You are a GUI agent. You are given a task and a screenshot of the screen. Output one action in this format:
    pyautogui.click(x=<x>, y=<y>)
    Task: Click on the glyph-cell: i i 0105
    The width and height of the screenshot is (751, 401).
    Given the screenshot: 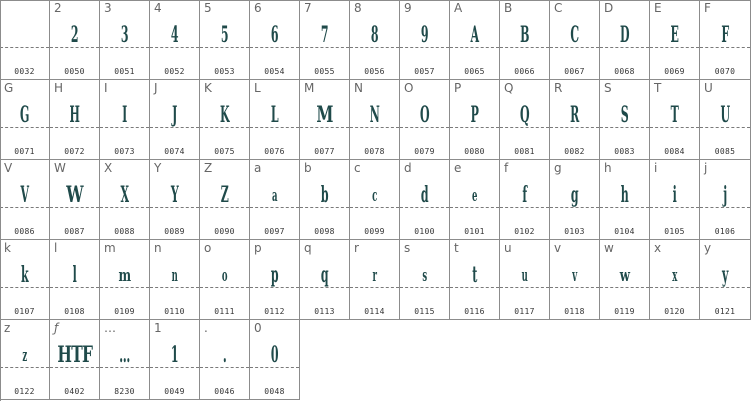 What is the action you would take?
    pyautogui.click(x=675, y=200)
    